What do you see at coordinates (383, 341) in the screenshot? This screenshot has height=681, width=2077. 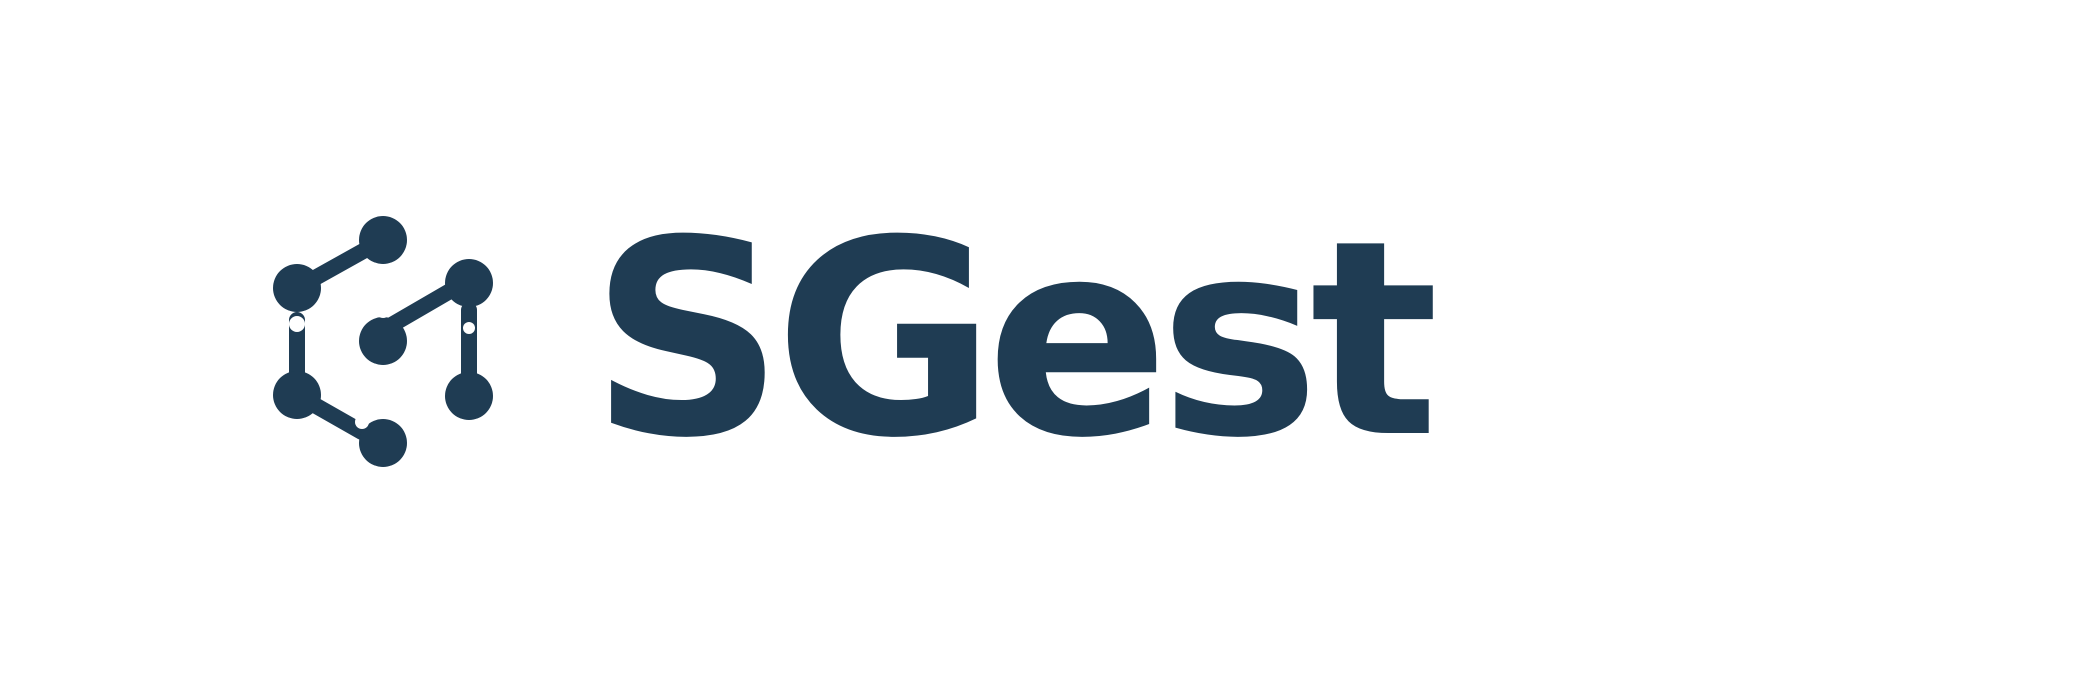 I see `node-network-icon` at bounding box center [383, 341].